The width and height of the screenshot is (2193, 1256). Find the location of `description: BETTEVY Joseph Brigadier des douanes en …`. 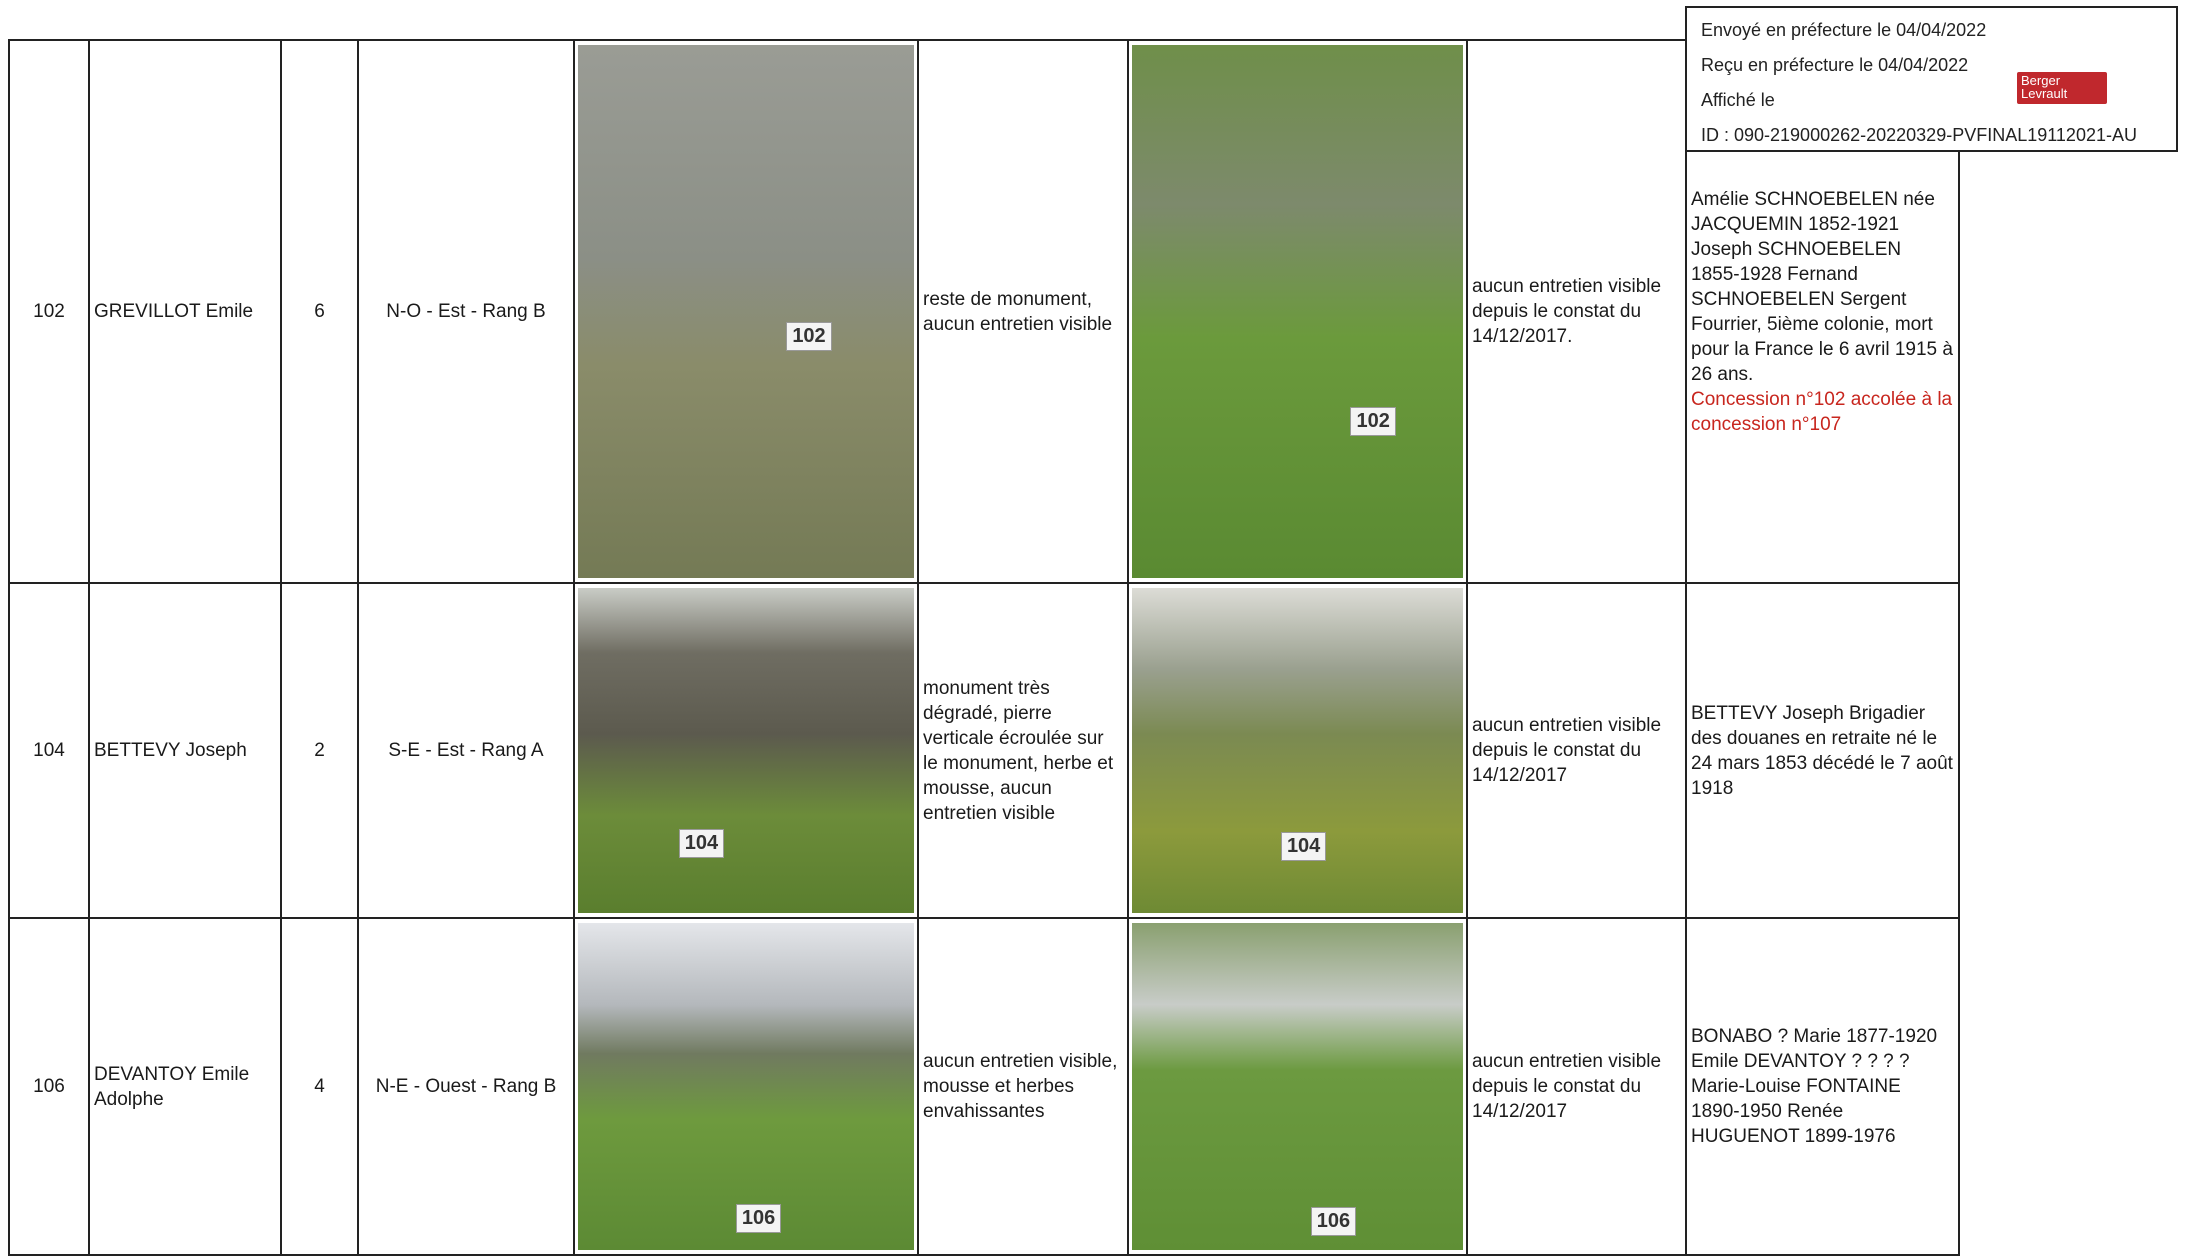

description: BETTEVY Joseph Brigadier des douanes en … is located at coordinates (1822, 750).